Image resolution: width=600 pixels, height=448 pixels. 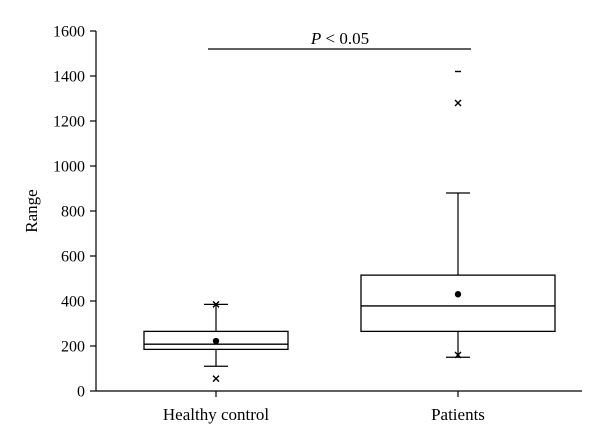 I want to click on y-tick-label: 0, so click(x=81, y=392).